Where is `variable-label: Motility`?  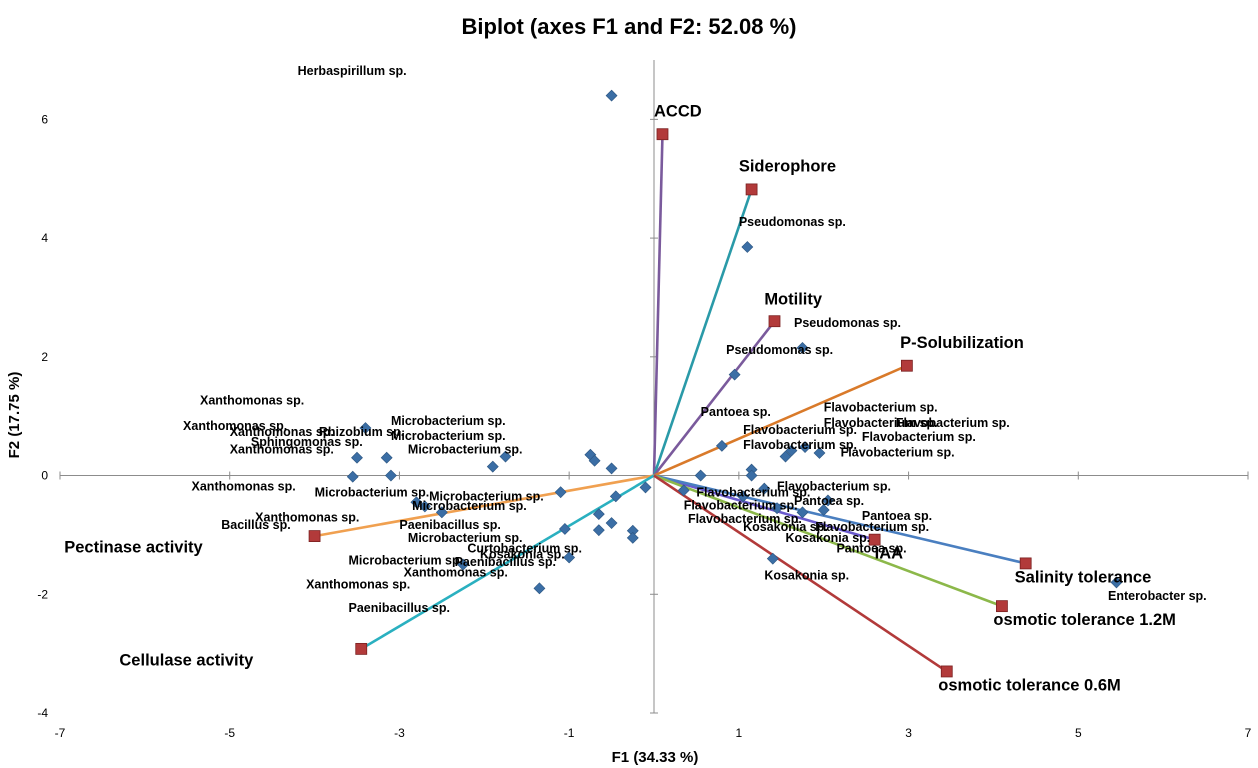
variable-label: Motility is located at coordinates (793, 300).